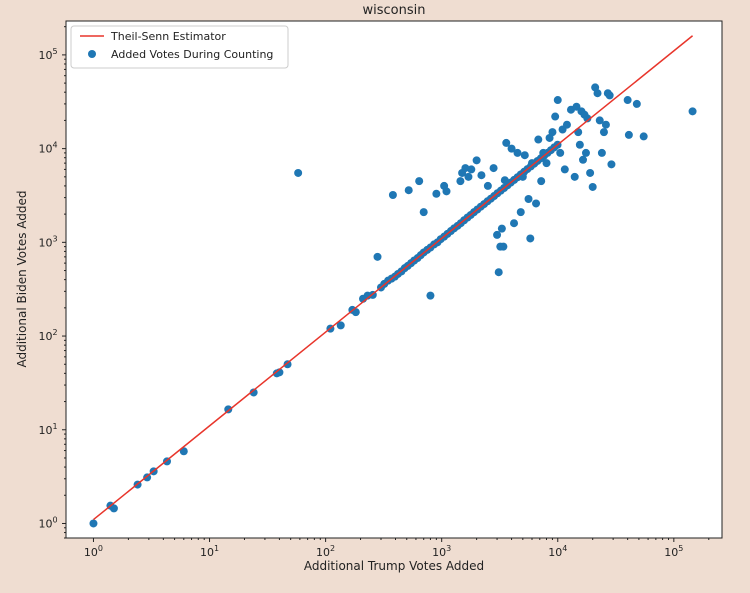 The height and width of the screenshot is (593, 750). What do you see at coordinates (192, 54) in the screenshot?
I see `legend-label-points: Added Votes During Counting` at bounding box center [192, 54].